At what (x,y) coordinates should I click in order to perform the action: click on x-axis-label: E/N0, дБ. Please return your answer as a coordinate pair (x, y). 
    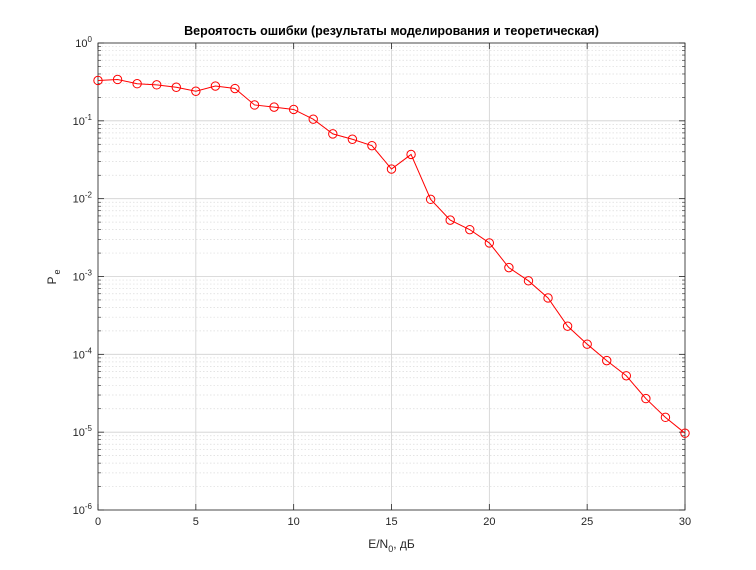
    Looking at the image, I should click on (391, 545).